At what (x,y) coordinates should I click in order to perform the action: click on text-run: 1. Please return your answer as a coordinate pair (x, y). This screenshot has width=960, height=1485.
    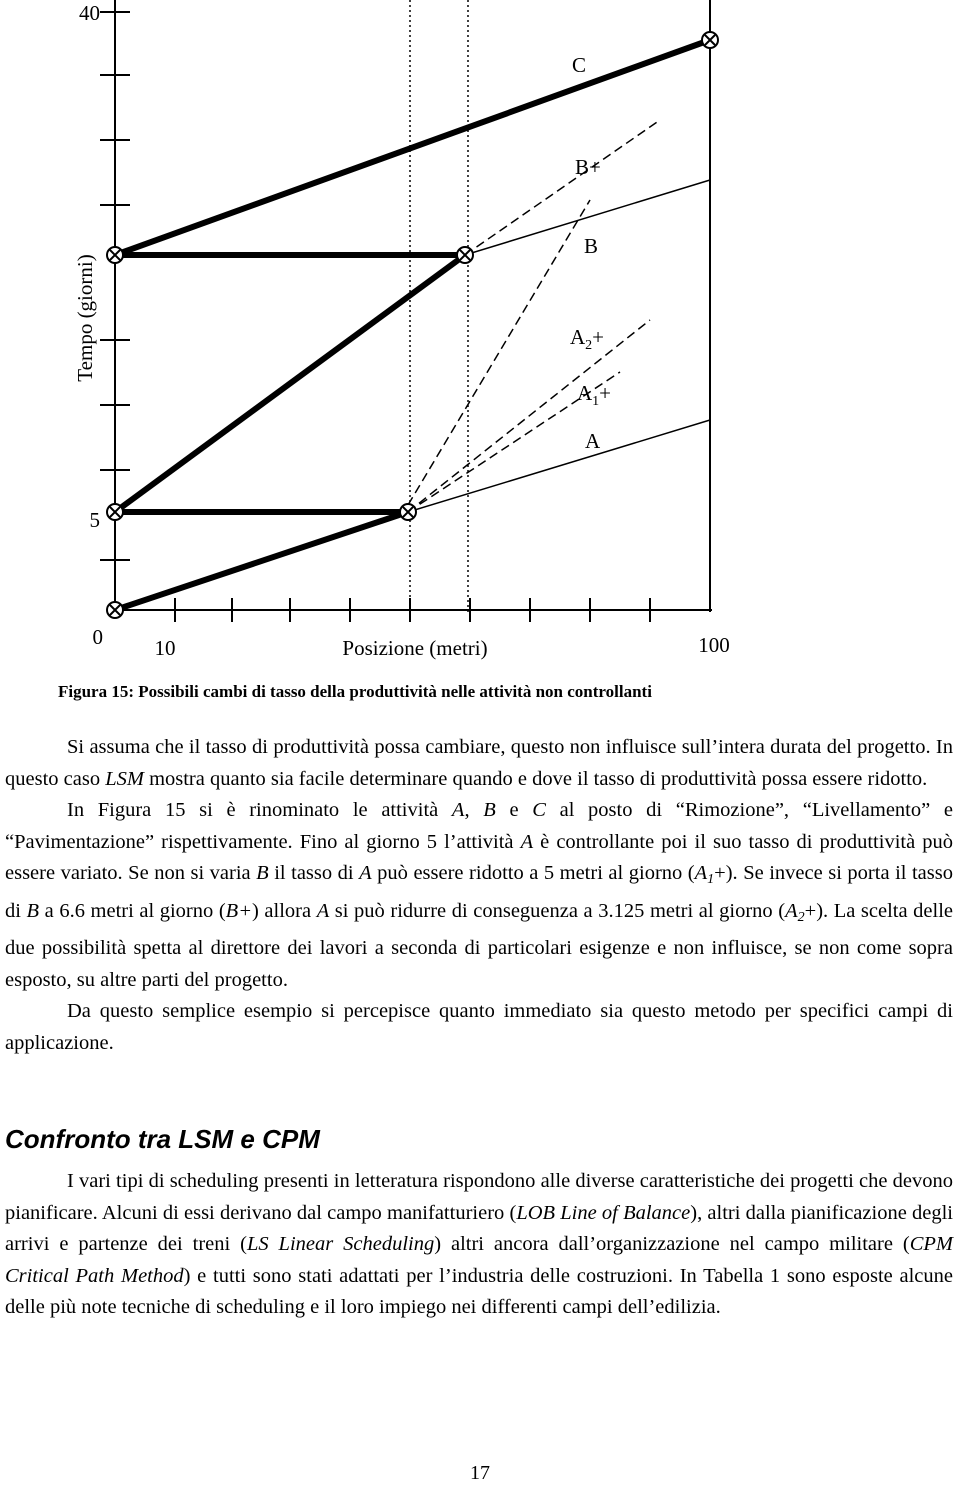
    Looking at the image, I should click on (711, 879).